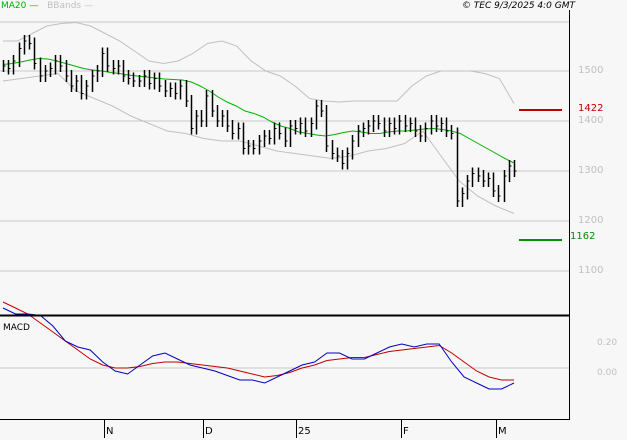 The width and height of the screenshot is (627, 440). Describe the element at coordinates (518, 6) in the screenshot. I see `copyright-timestamp: © TEC 9/3/2025 4:0 GMT` at that location.